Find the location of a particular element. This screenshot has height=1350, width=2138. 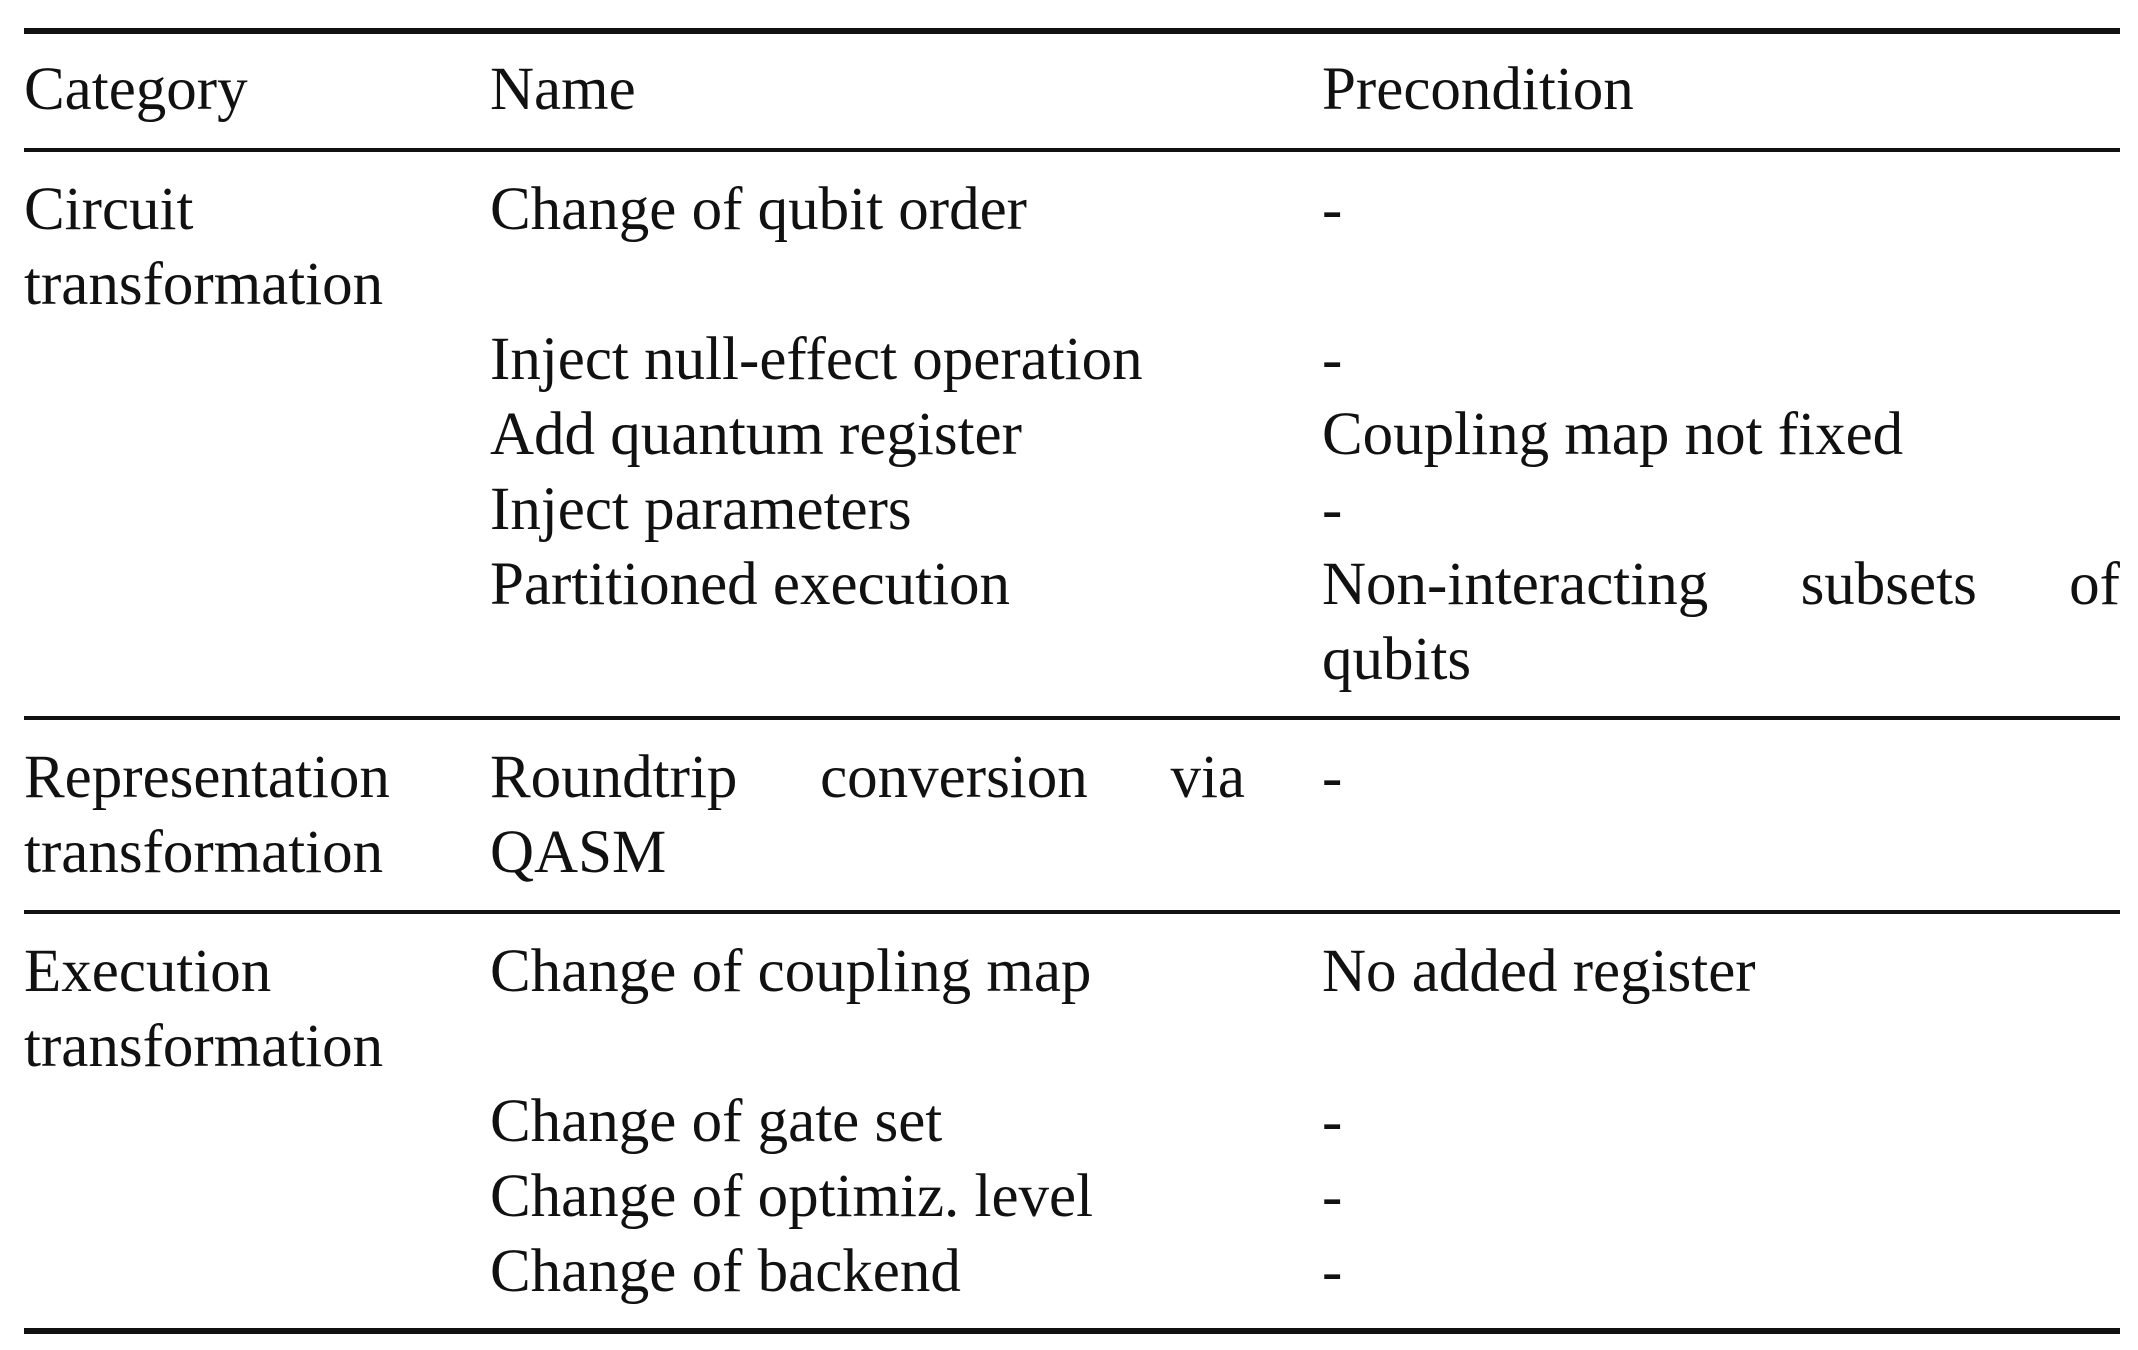

precondition-word: subsets is located at coordinates (1888, 584).